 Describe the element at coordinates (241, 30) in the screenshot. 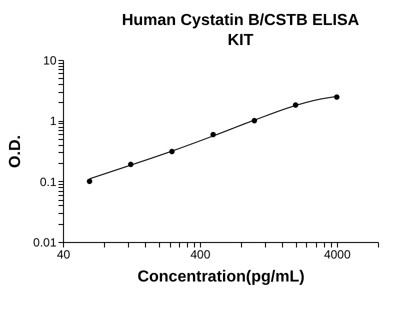

I see `chart-title: Human Cystatin B/CSTB ELISA KIT` at that location.